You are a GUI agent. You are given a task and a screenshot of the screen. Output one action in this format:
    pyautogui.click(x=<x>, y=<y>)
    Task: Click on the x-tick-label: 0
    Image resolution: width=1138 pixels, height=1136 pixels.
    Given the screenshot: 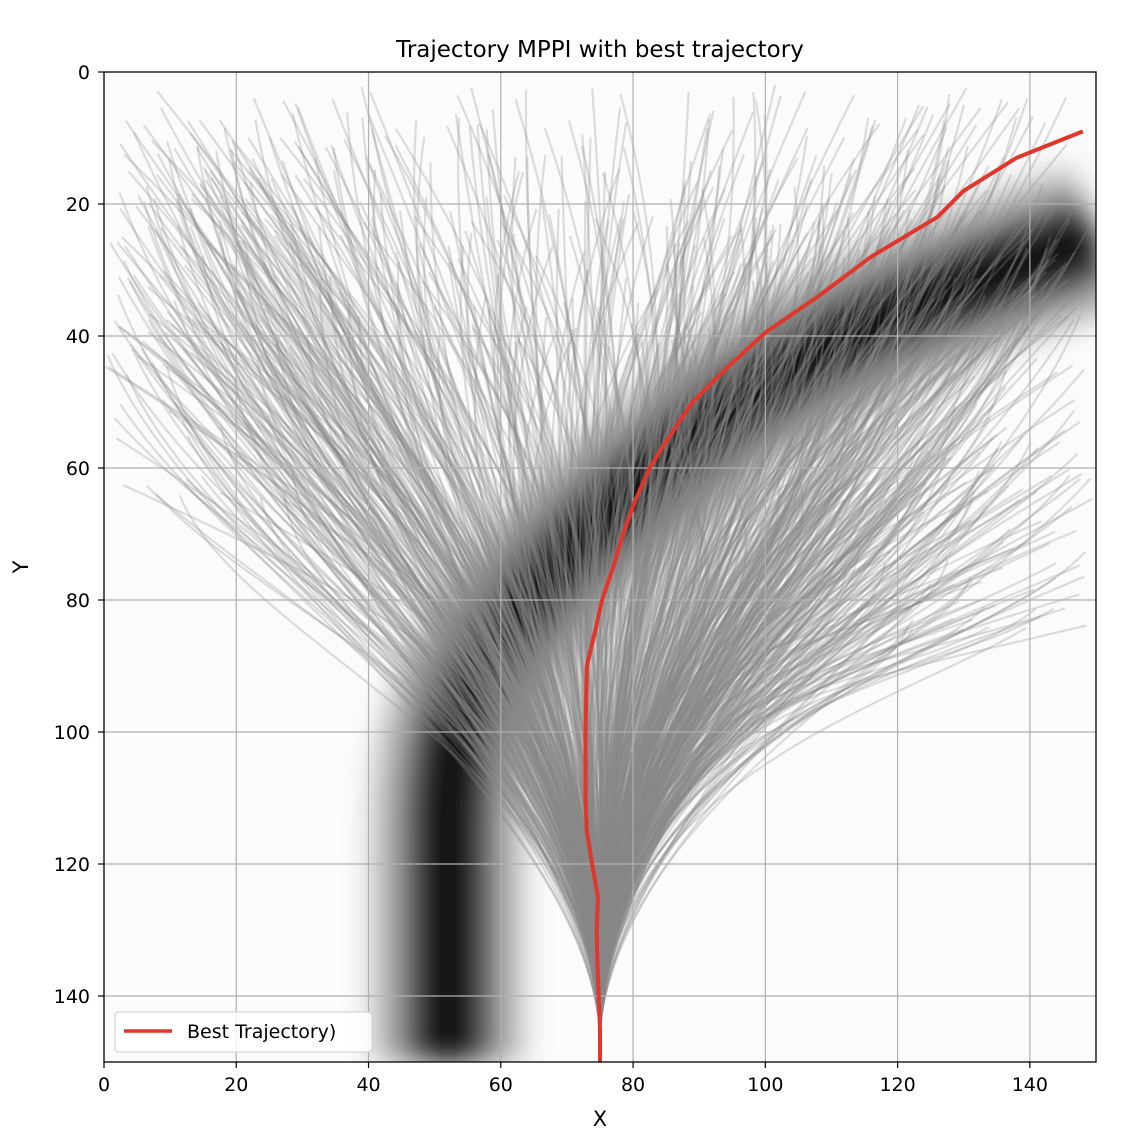 What is the action you would take?
    pyautogui.click(x=104, y=1085)
    